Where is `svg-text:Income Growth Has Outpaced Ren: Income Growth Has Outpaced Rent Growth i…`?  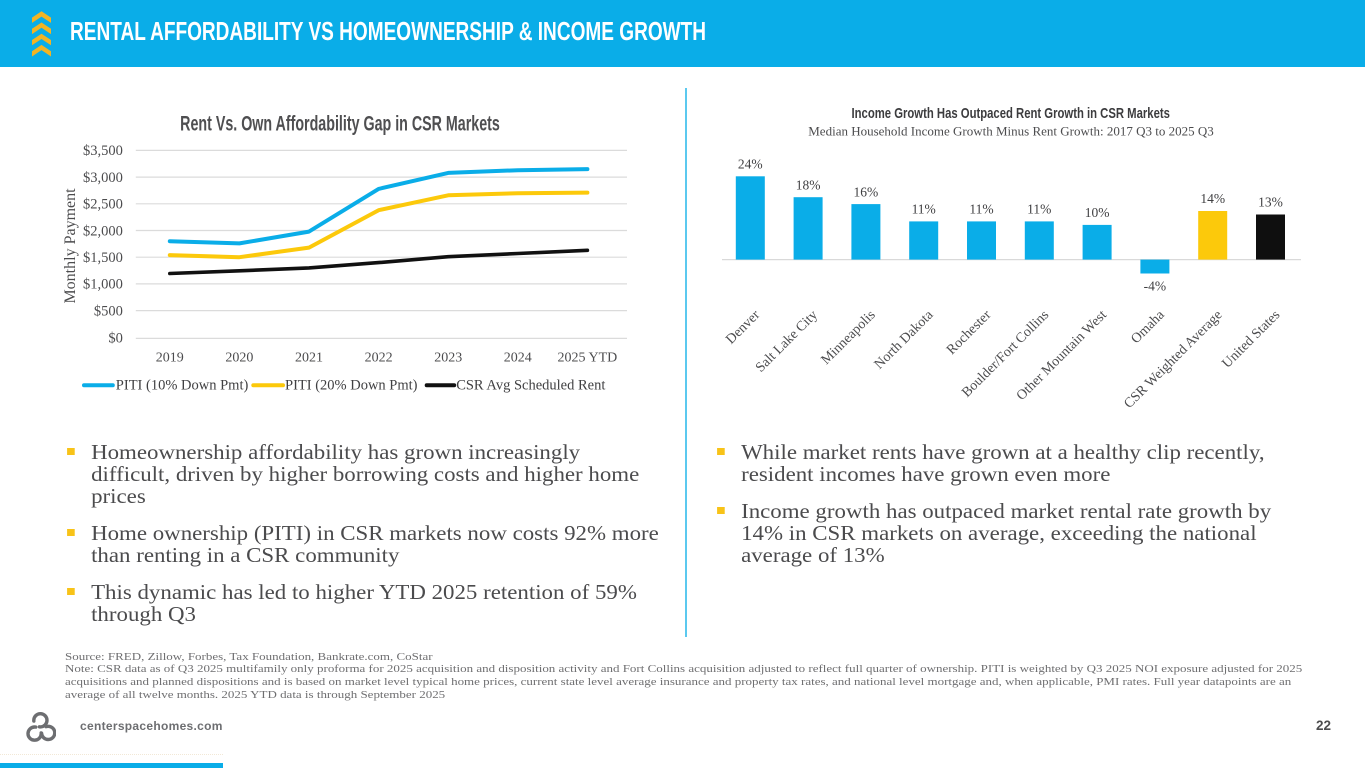 svg-text:Income Growth Has Outpaced Ren: Income Growth Has Outpaced Rent Growth i… is located at coordinates (1010, 113).